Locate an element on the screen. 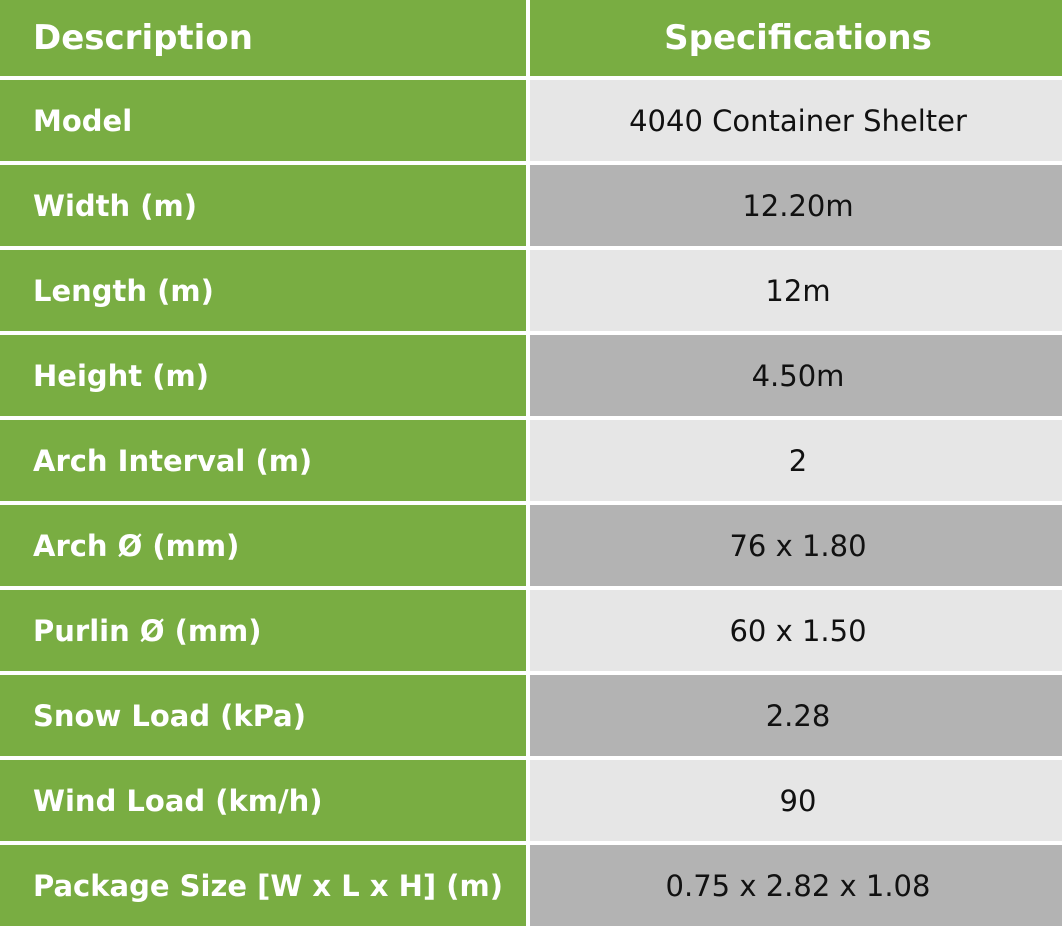 This screenshot has height=926, width=1062. row-value-width: 12.20m is located at coordinates (796, 205).